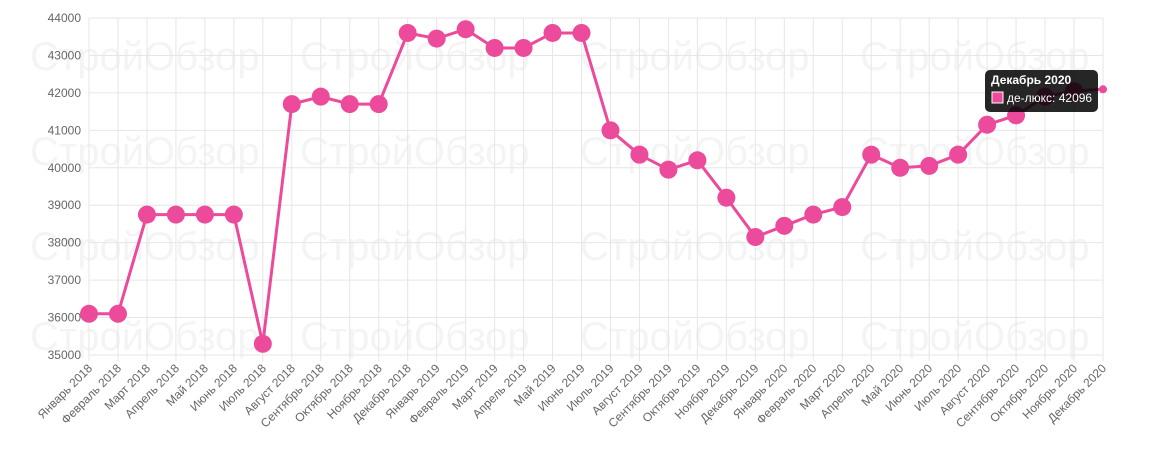 This screenshot has height=462, width=1165. What do you see at coordinates (65, 205) in the screenshot?
I see `y-tick-label: 39000` at bounding box center [65, 205].